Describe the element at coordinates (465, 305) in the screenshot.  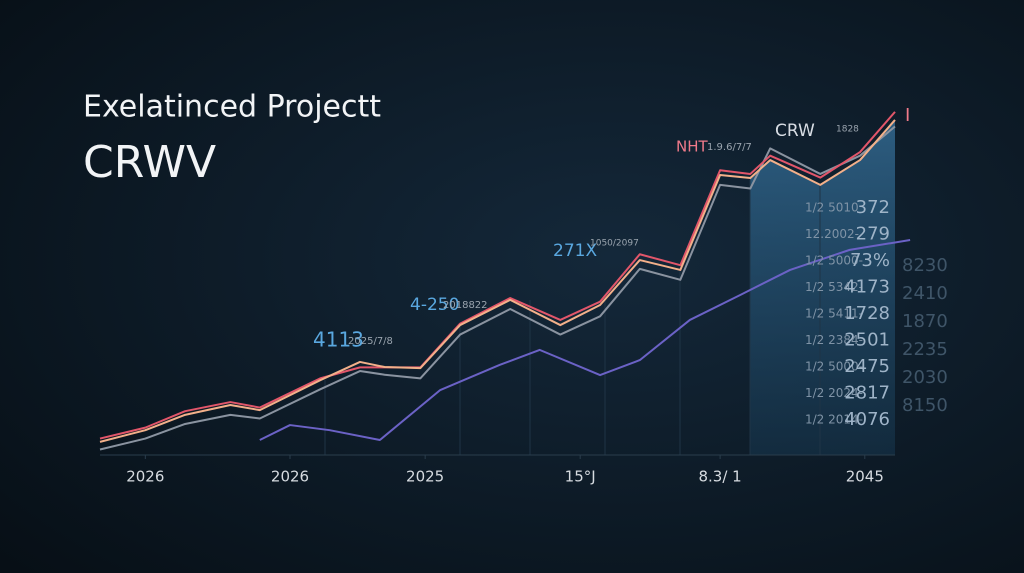
I see `annotation: 2018822` at that location.